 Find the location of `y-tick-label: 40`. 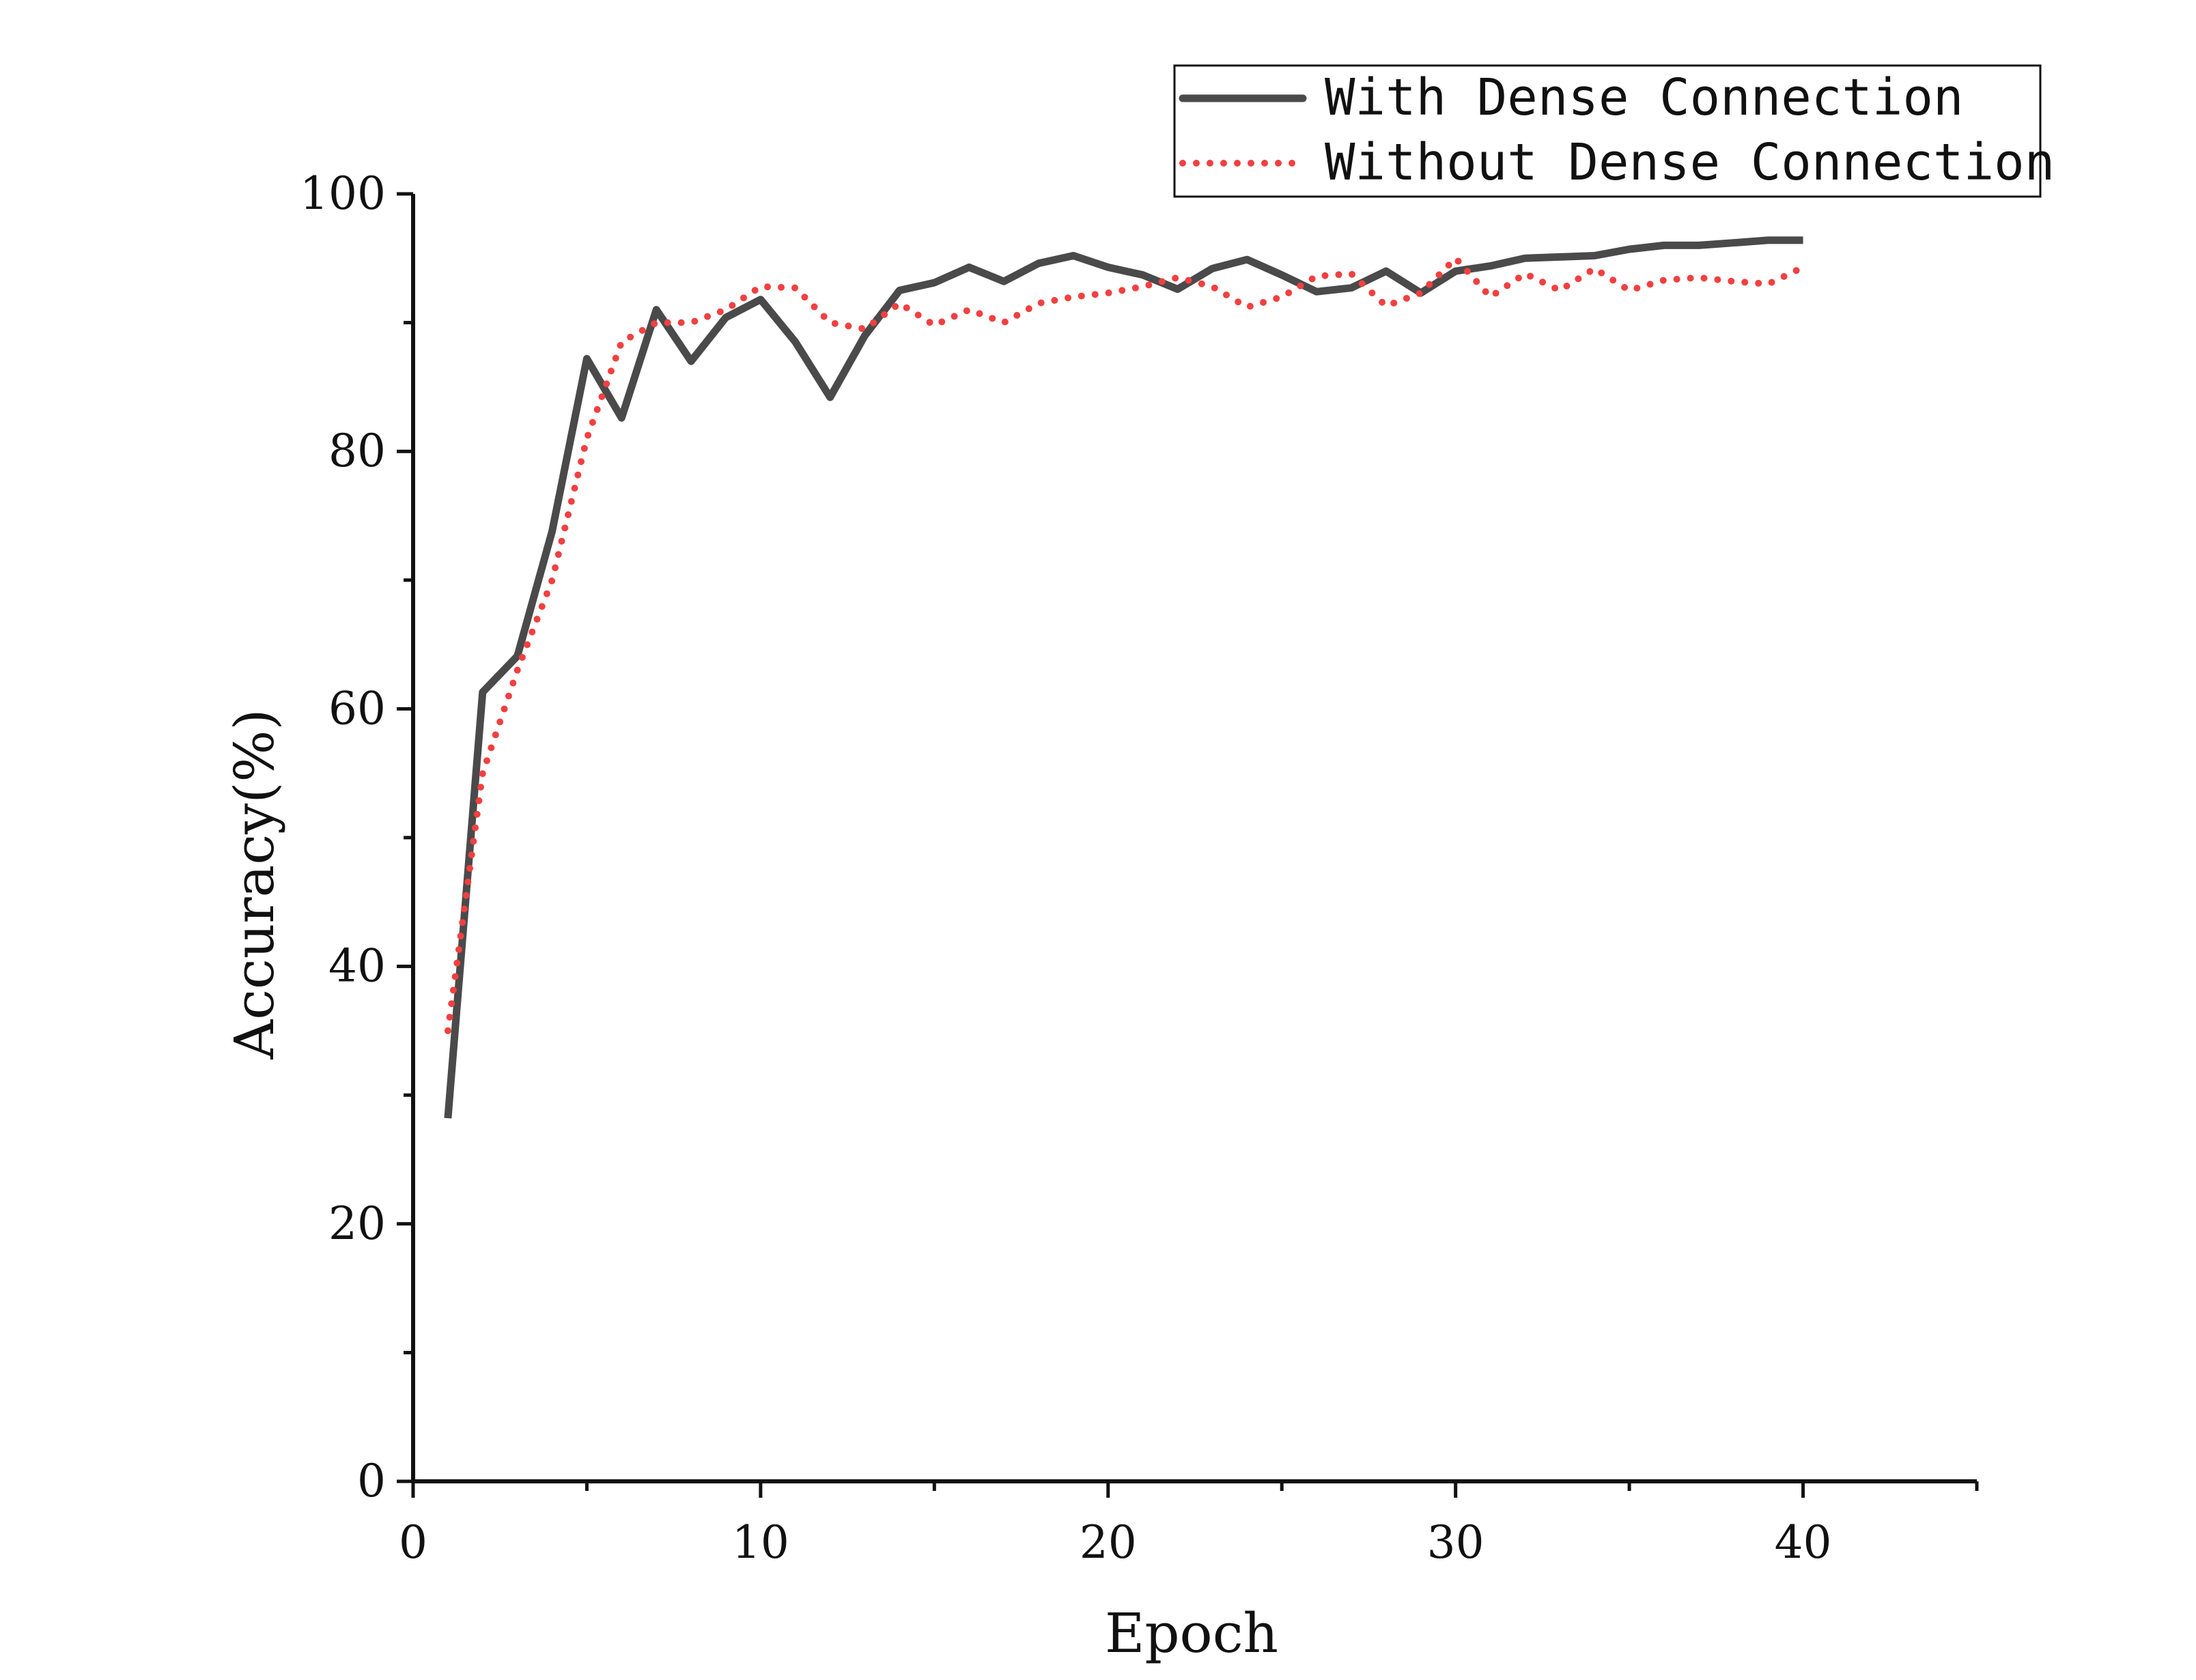

y-tick-label: 40 is located at coordinates (357, 966).